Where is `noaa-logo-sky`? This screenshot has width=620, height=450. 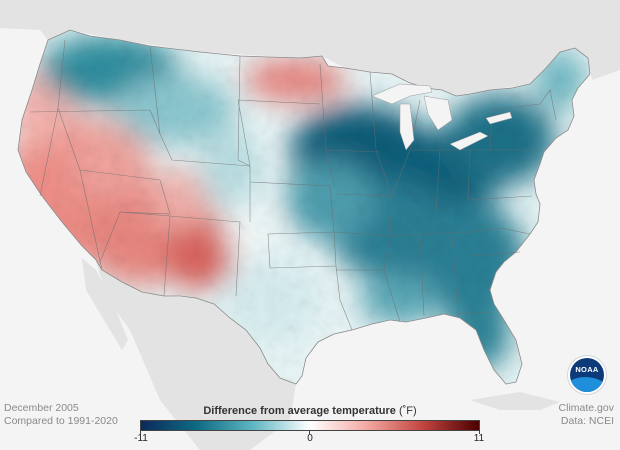 noaa-logo-sky is located at coordinates (587, 375).